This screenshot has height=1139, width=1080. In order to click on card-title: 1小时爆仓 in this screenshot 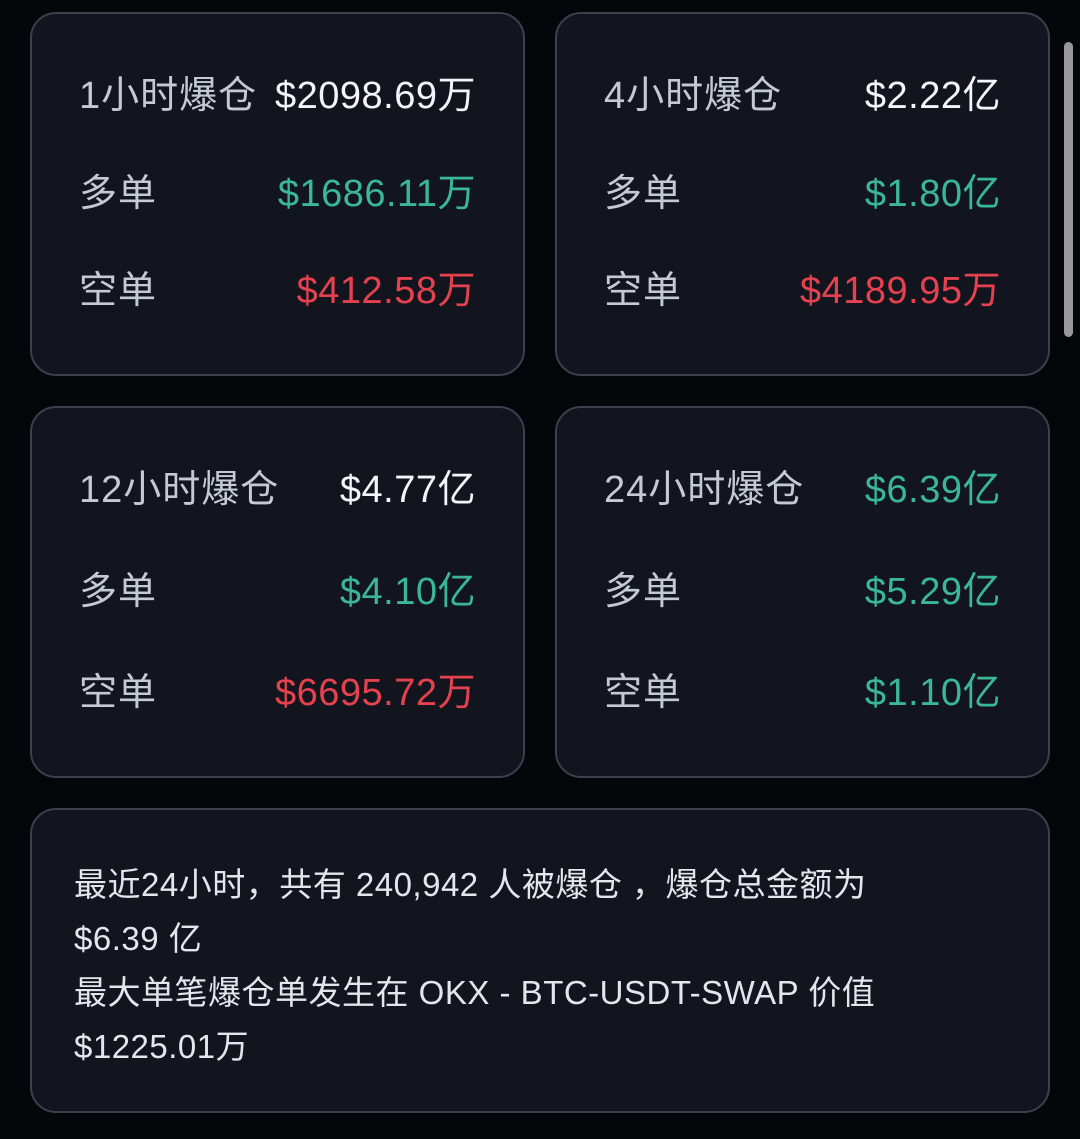, I will do `click(168, 96)`.